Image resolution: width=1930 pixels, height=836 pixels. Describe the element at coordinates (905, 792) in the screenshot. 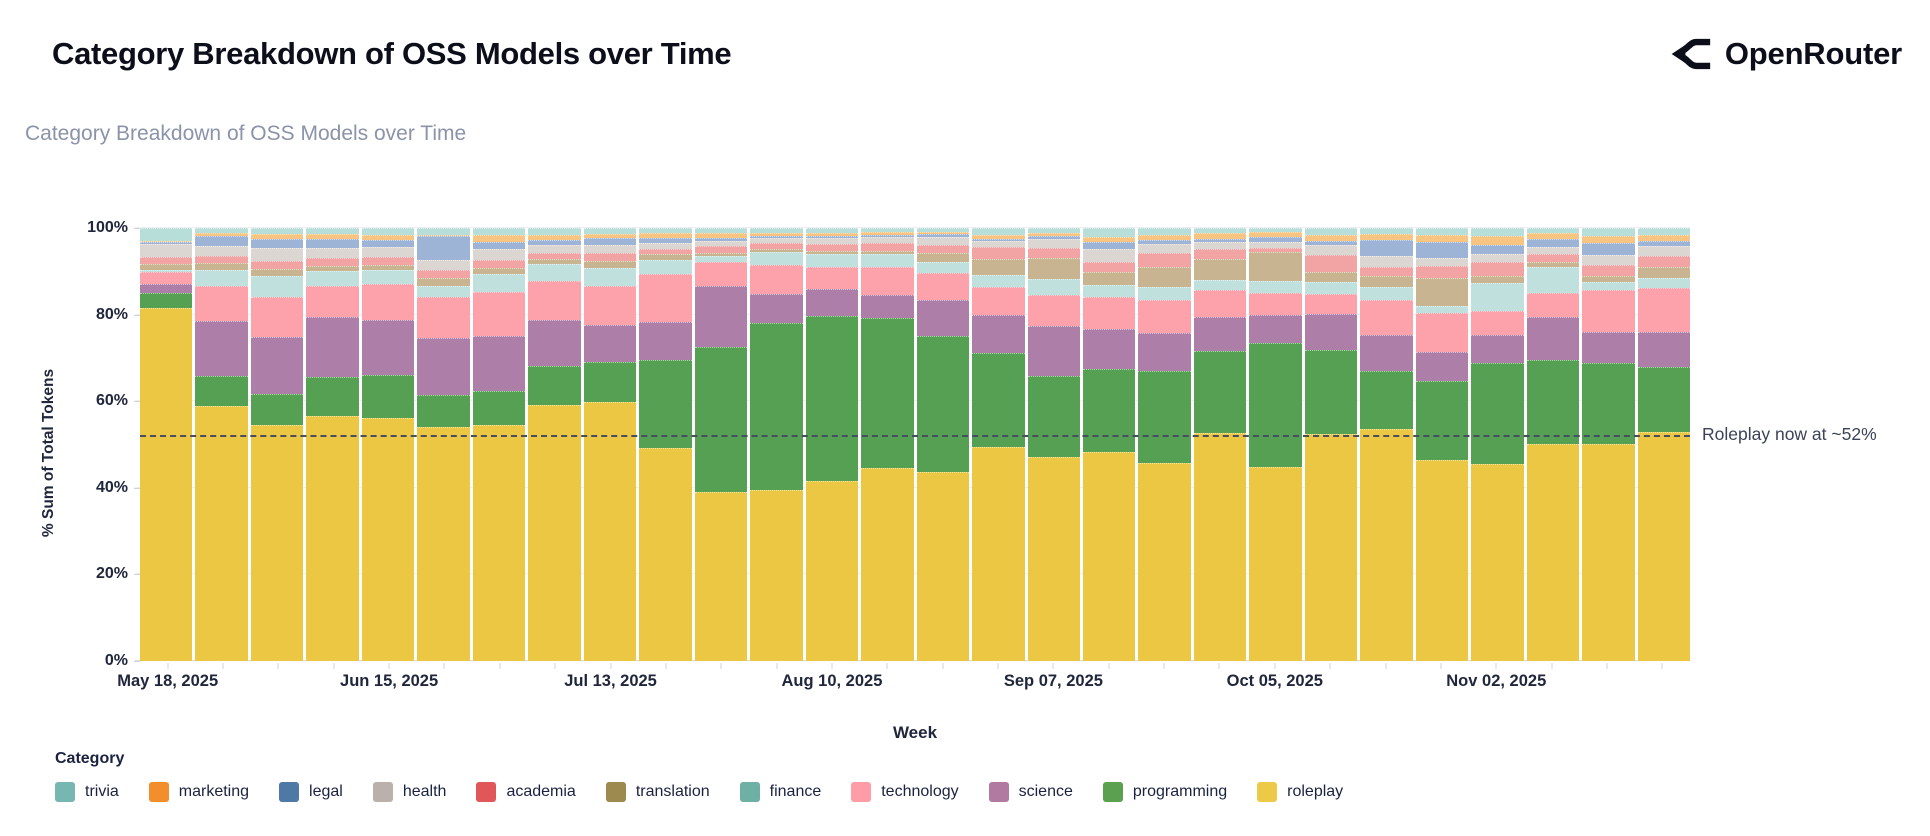

I see `legend-item-technology: technology` at that location.